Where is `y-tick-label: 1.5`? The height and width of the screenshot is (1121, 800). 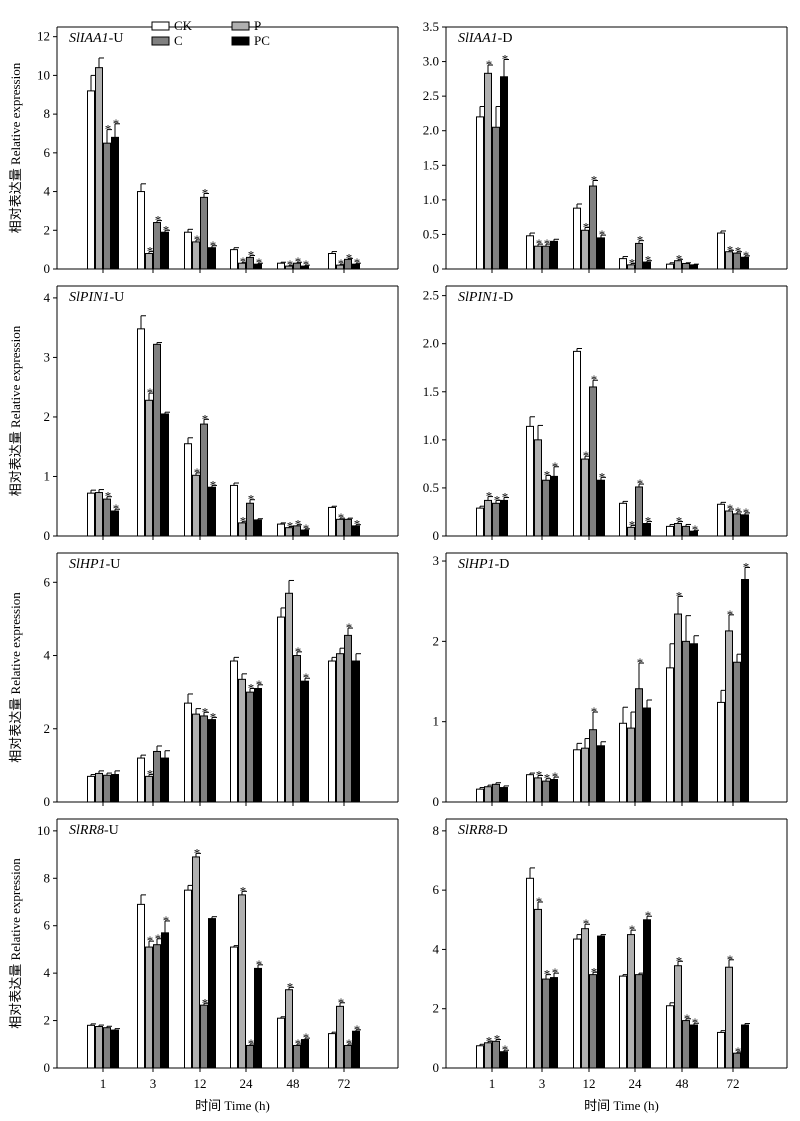 y-tick-label: 1.5 is located at coordinates (431, 164).